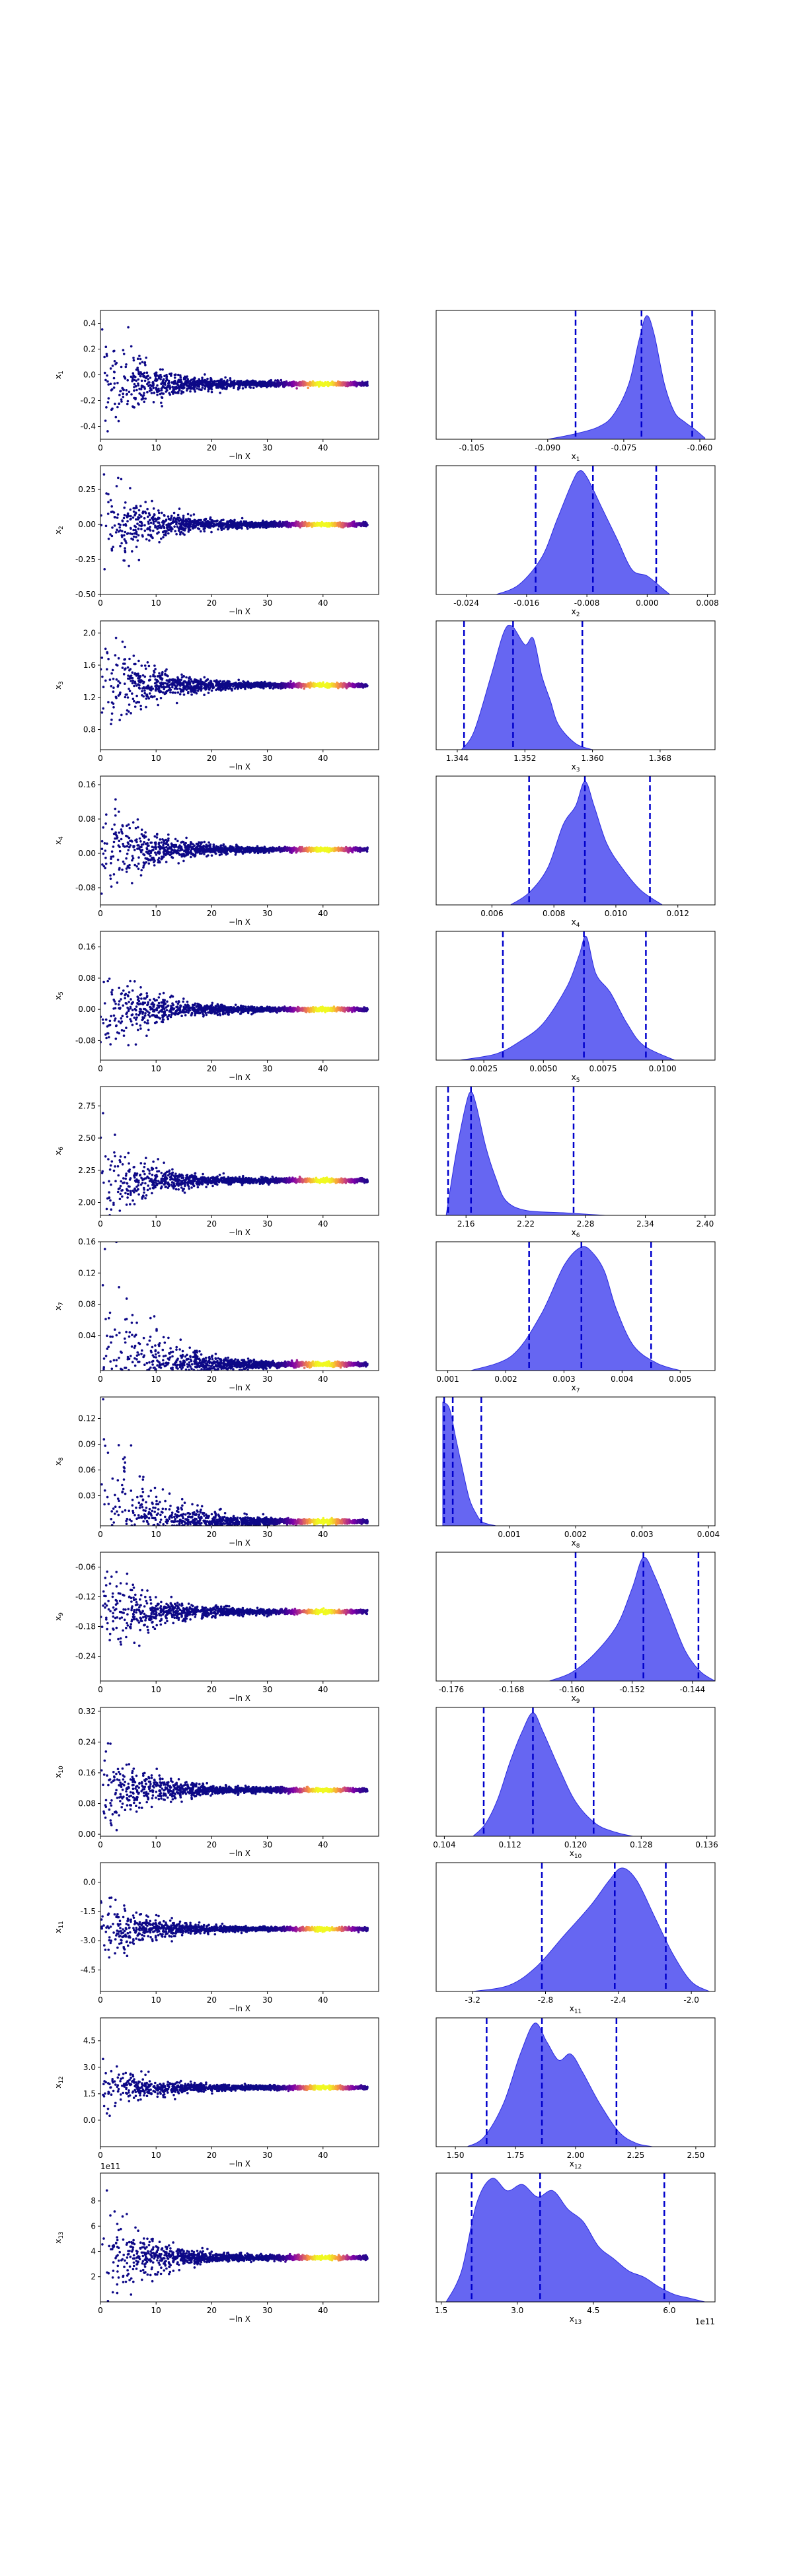 Image resolution: width=793 pixels, height=2576 pixels. What do you see at coordinates (87, 490) in the screenshot?
I see `y-tick-label: 0.25` at bounding box center [87, 490].